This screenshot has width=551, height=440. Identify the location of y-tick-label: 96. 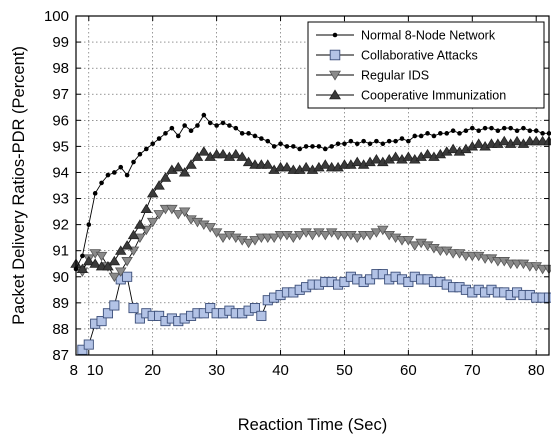
(60, 120).